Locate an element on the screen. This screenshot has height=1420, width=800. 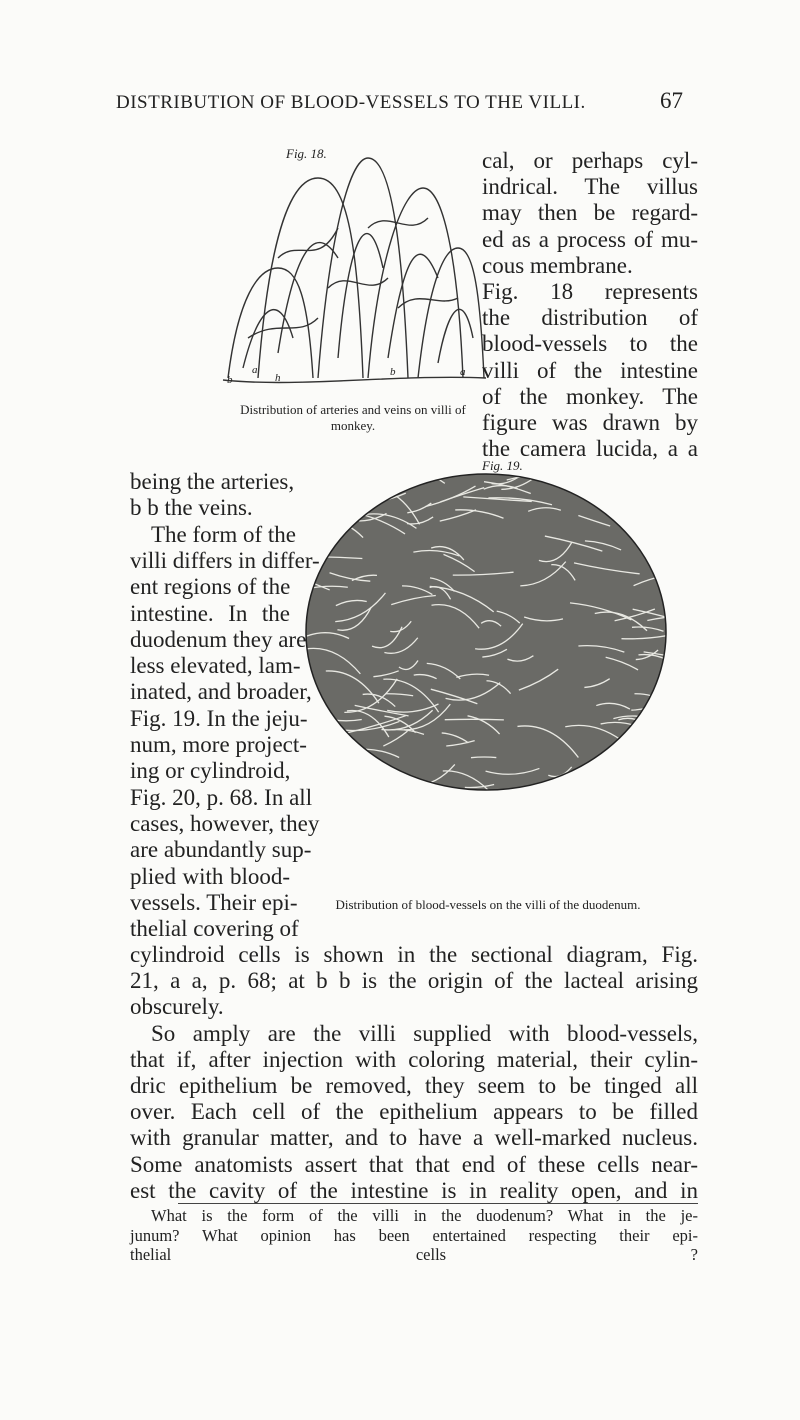
text-line: less elevated, lam- is located at coordinates (215, 666).